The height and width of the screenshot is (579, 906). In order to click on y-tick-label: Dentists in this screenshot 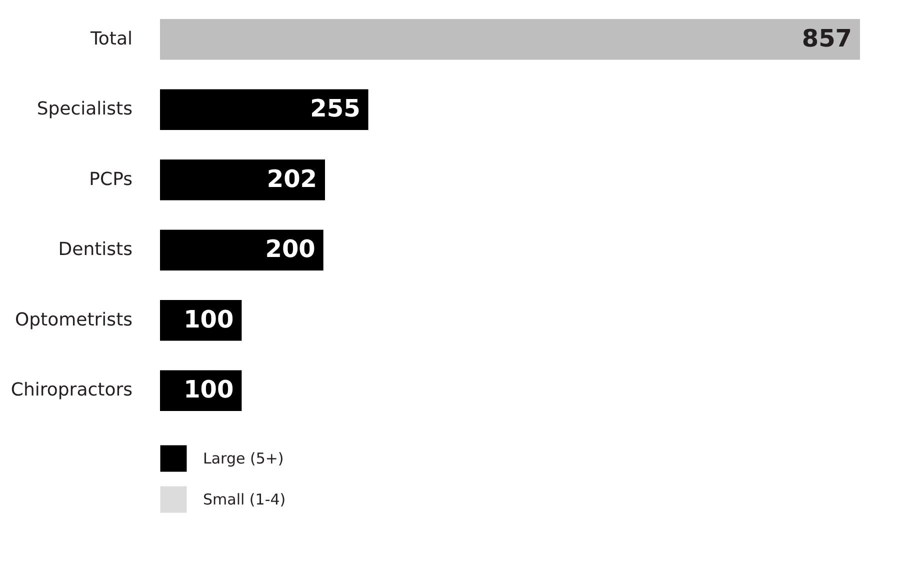, I will do `click(95, 249)`.